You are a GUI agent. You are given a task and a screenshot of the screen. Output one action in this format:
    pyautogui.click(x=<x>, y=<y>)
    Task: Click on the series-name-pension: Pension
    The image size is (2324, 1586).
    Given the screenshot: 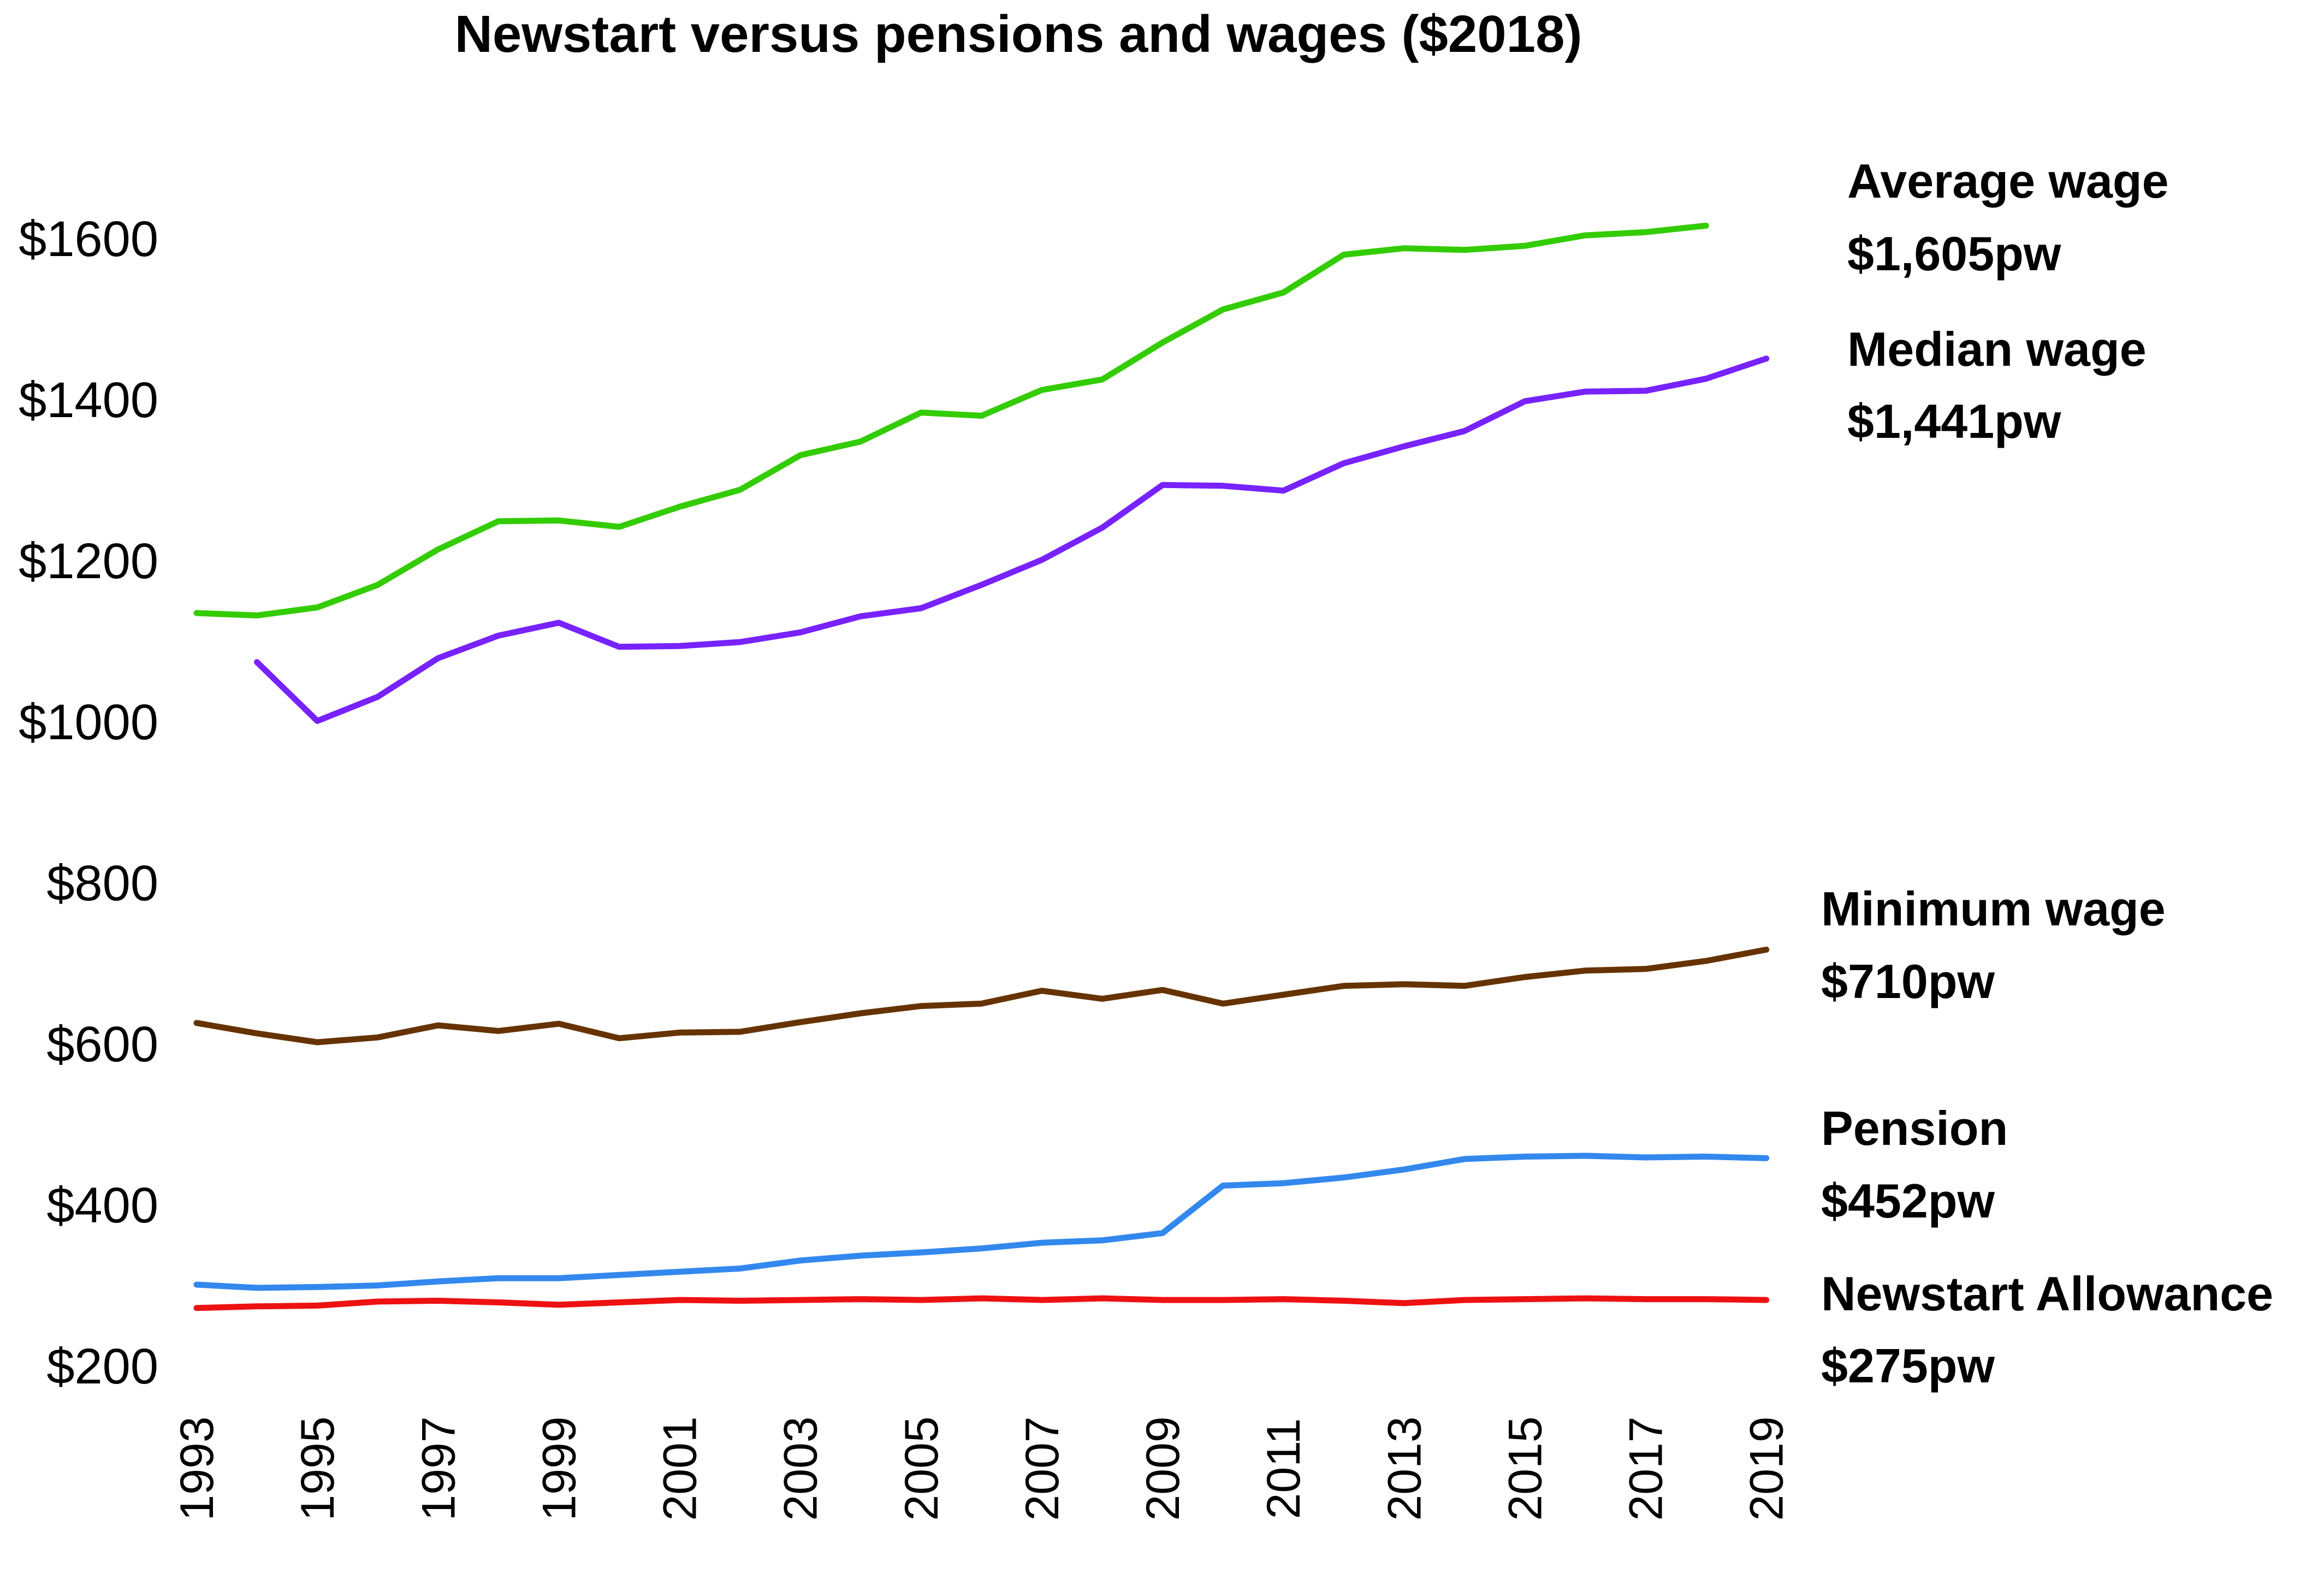 What is the action you would take?
    pyautogui.click(x=1914, y=1128)
    